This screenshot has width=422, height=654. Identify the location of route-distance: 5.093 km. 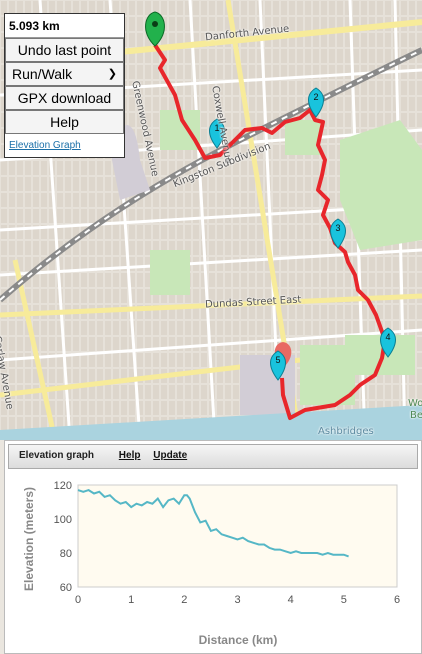
(64, 26).